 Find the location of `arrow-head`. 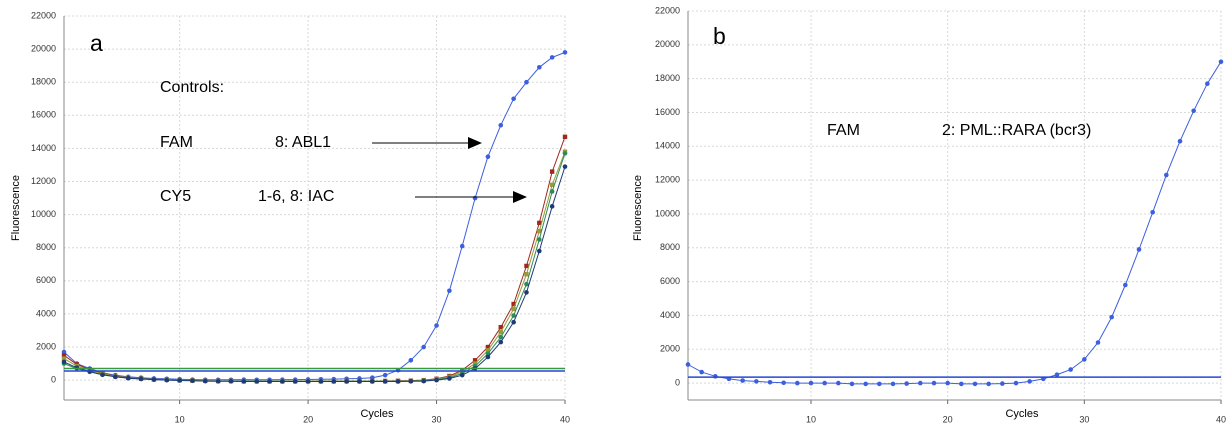

arrow-head is located at coordinates (520, 197).